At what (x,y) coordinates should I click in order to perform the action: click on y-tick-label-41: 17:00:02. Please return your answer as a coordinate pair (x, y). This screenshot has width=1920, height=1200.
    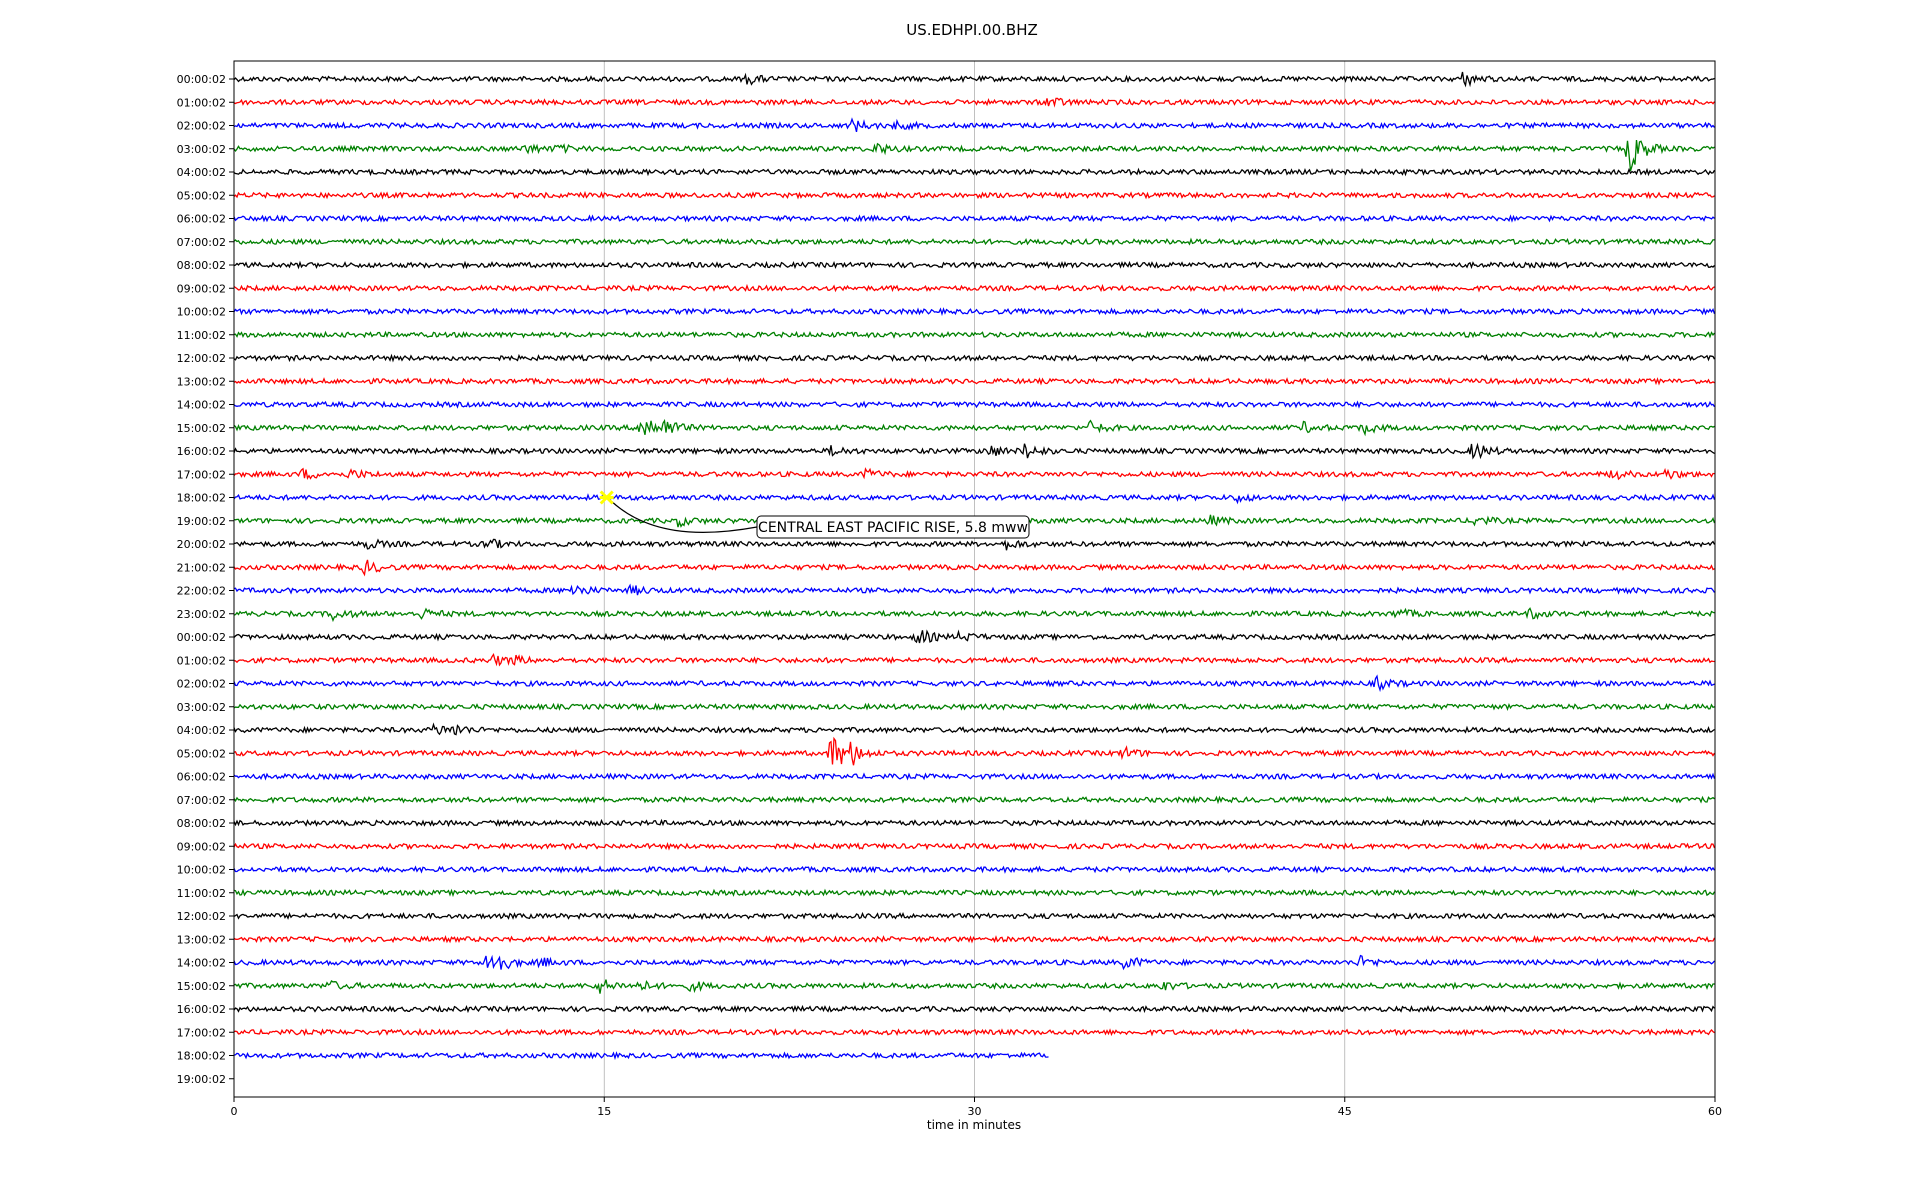
    Looking at the image, I should click on (201, 1032).